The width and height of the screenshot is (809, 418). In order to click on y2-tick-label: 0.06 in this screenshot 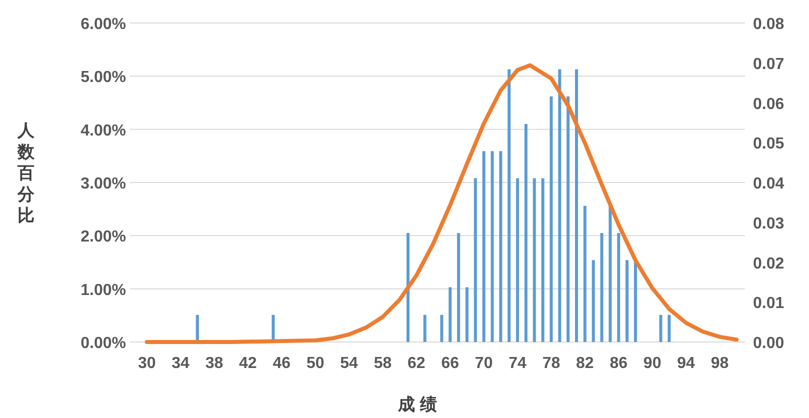, I will do `click(768, 104)`.